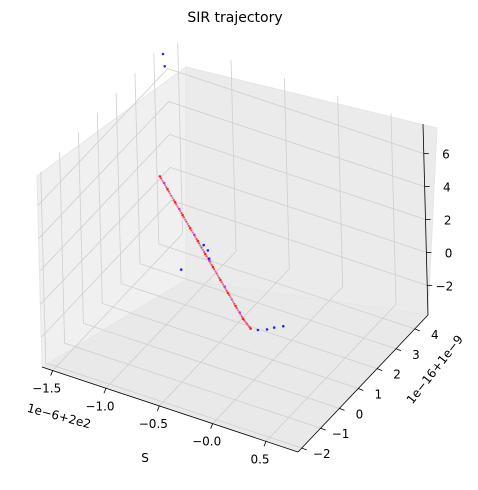  Describe the element at coordinates (153, 424) in the screenshot. I see `x-tick-label: −0.5` at that location.